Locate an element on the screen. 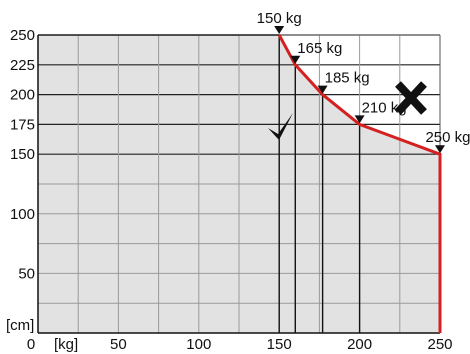 The width and height of the screenshot is (470, 354). y-tick-label: 225 is located at coordinates (22, 65).